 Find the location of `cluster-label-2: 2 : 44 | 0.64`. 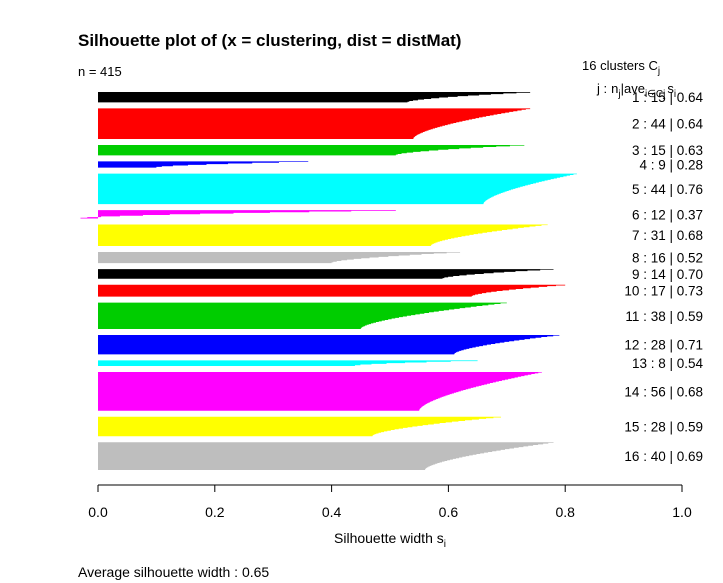

cluster-label-2: 2 : 44 | 0.64 is located at coordinates (668, 124).